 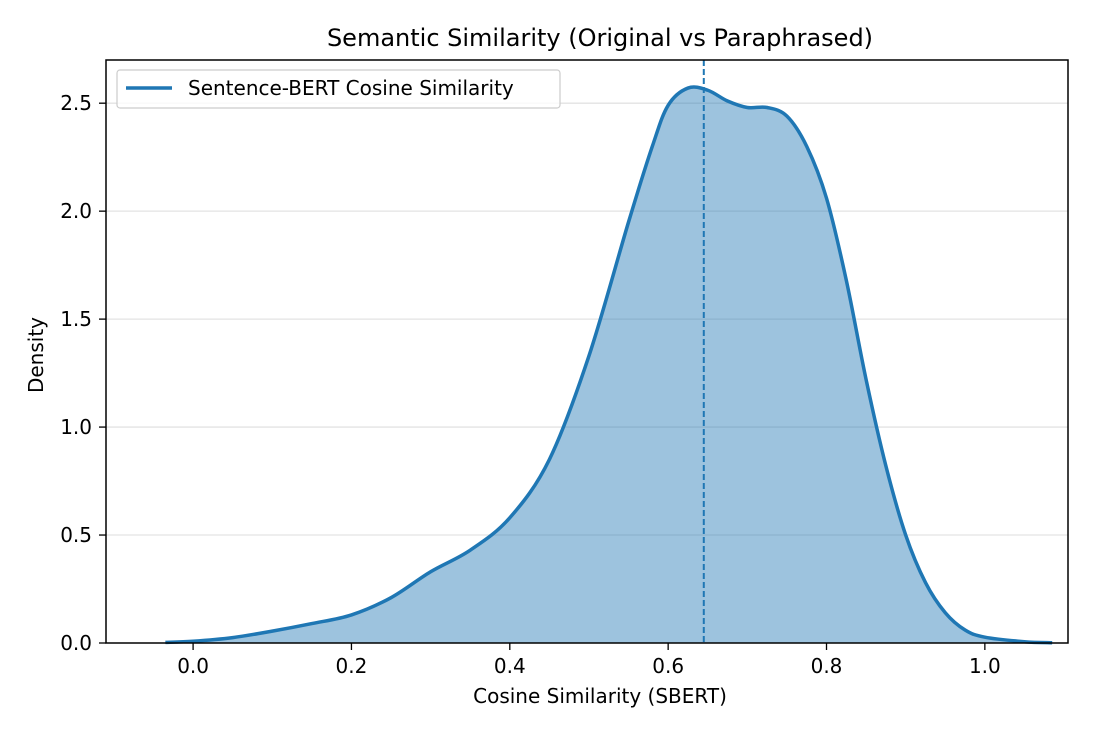 What do you see at coordinates (352, 666) in the screenshot?
I see `x-tick-label: 0.2` at bounding box center [352, 666].